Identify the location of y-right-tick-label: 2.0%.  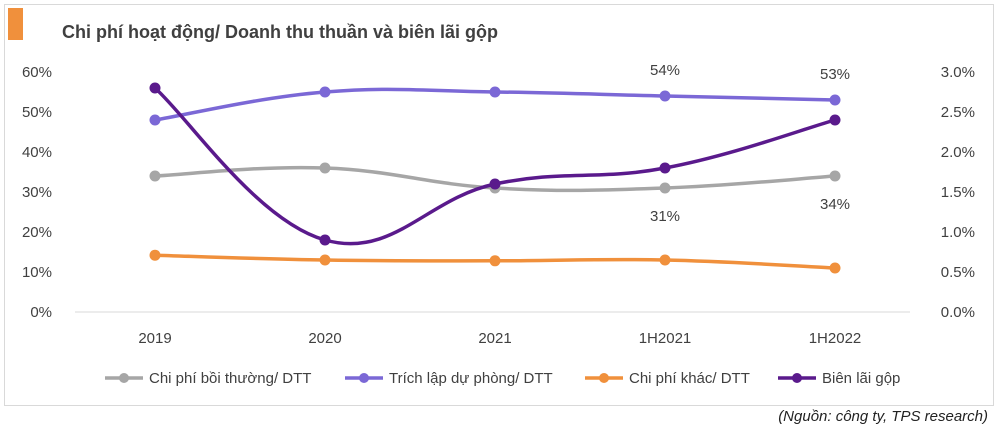
(958, 152).